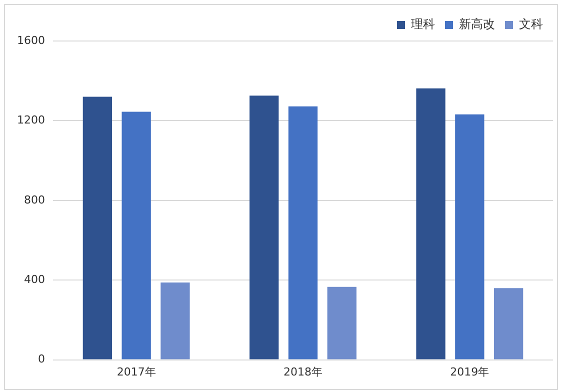 The width and height of the screenshot is (562, 392). Describe the element at coordinates (30, 40) in the screenshot. I see `y-tick-label: 1600` at that location.